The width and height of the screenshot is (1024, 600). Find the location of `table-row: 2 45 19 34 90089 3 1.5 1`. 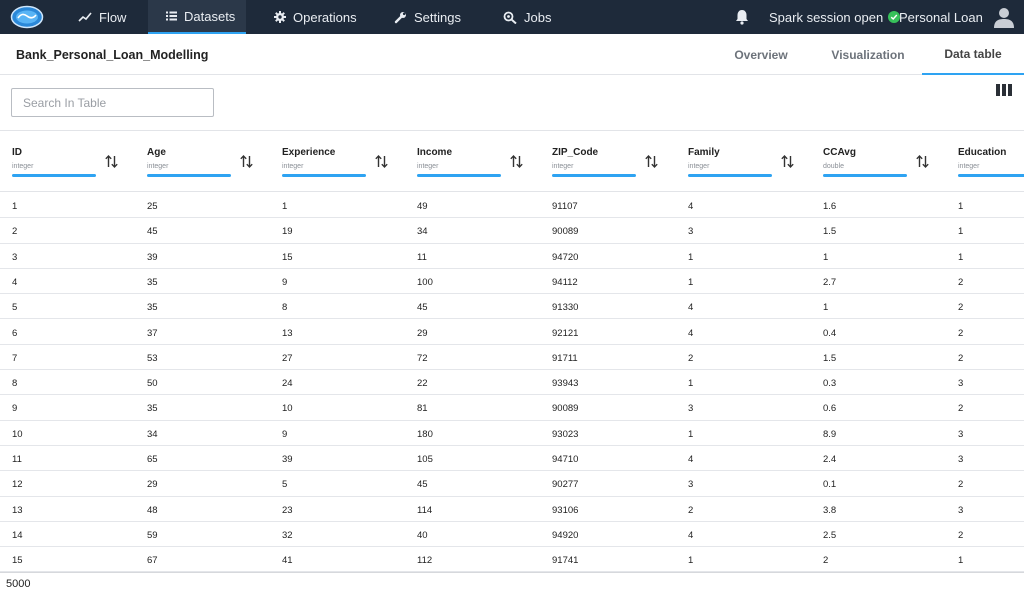

table-row: 2 45 19 34 90089 3 1.5 1 is located at coordinates (512, 231).